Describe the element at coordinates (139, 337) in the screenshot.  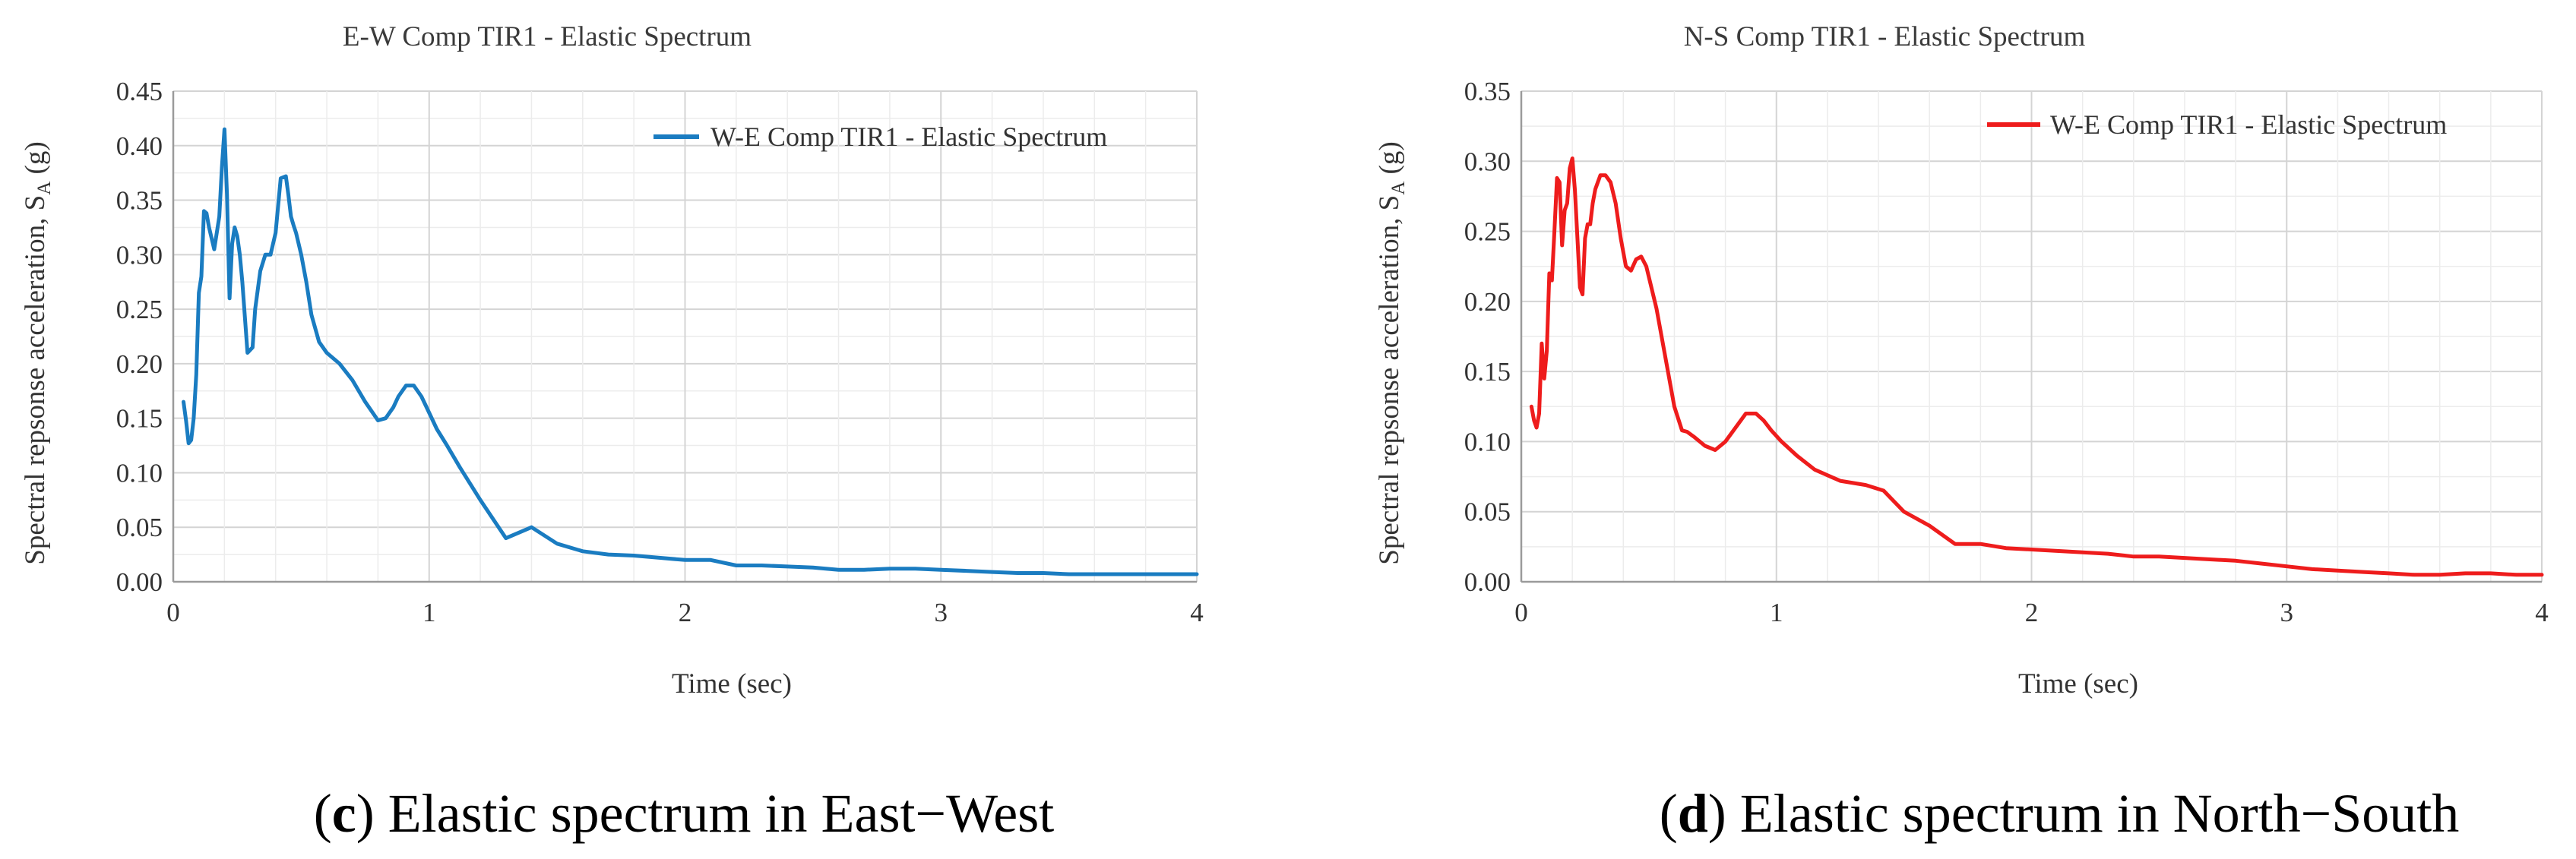
I see `y-tick-labels: 0.00 0.05 0.10 0.15 0.20 0.25 0.30 0.35 0.40 0.45` at that location.